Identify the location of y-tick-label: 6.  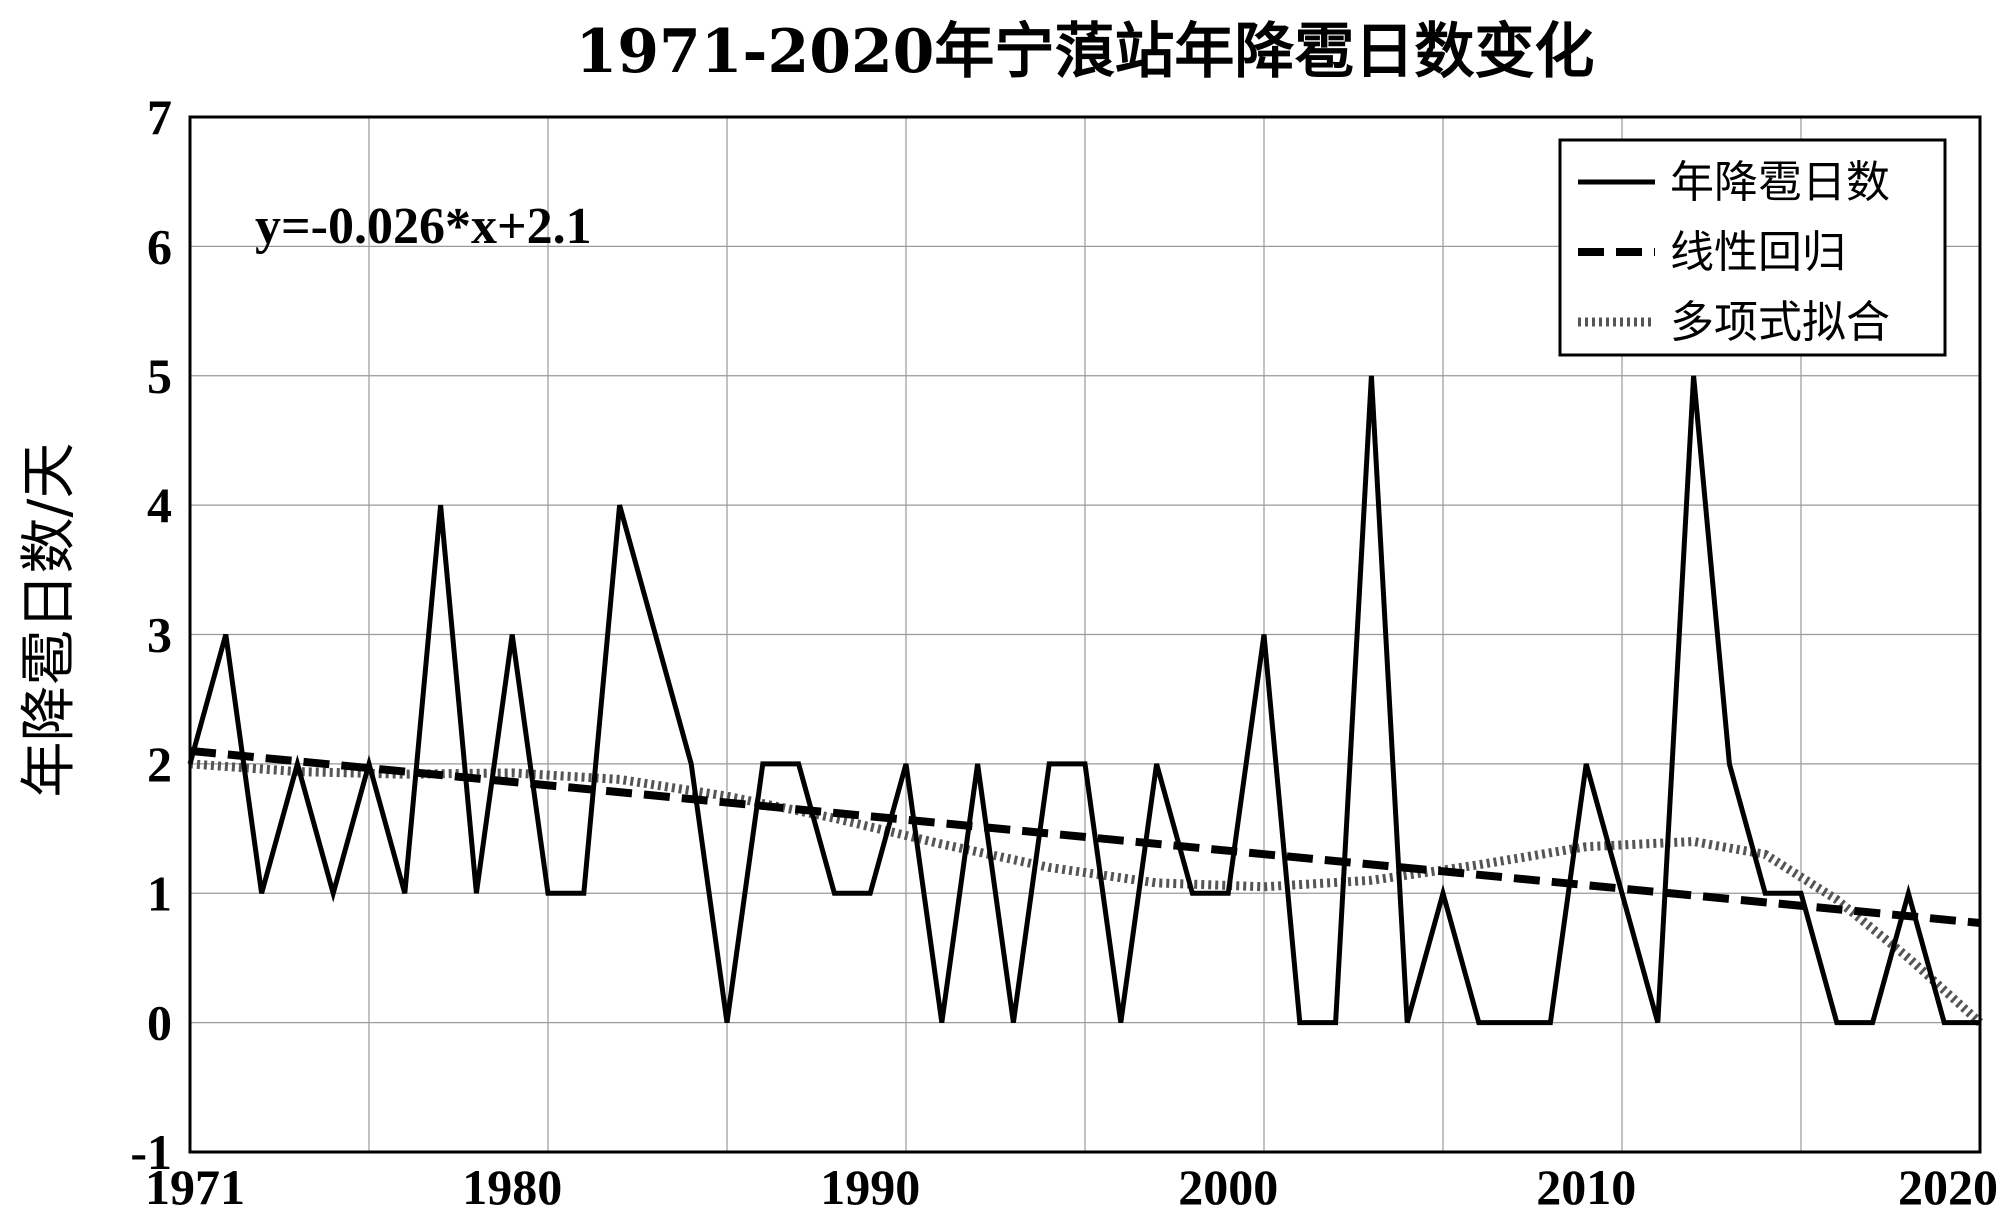
(159, 246).